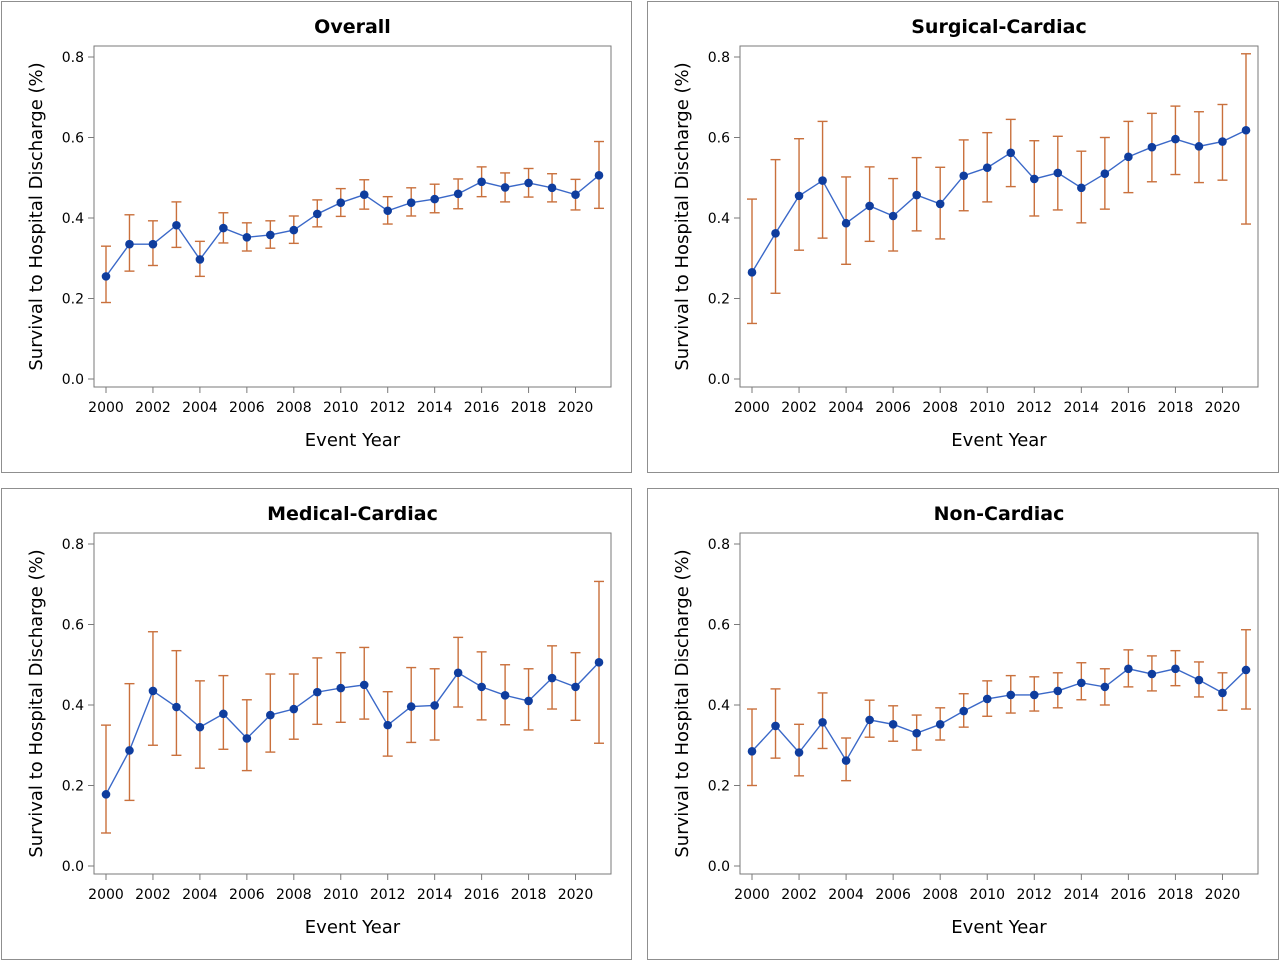  Describe the element at coordinates (73, 545) in the screenshot. I see `y-tick-label: 0.8` at that location.